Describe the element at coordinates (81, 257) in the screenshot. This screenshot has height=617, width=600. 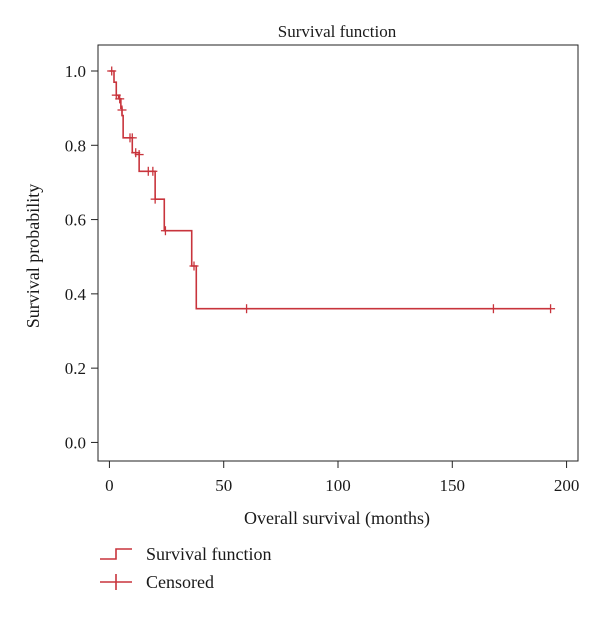
I see `y-axis: 0.0 0.2 0.4 0.6 0.8 1.0` at that location.